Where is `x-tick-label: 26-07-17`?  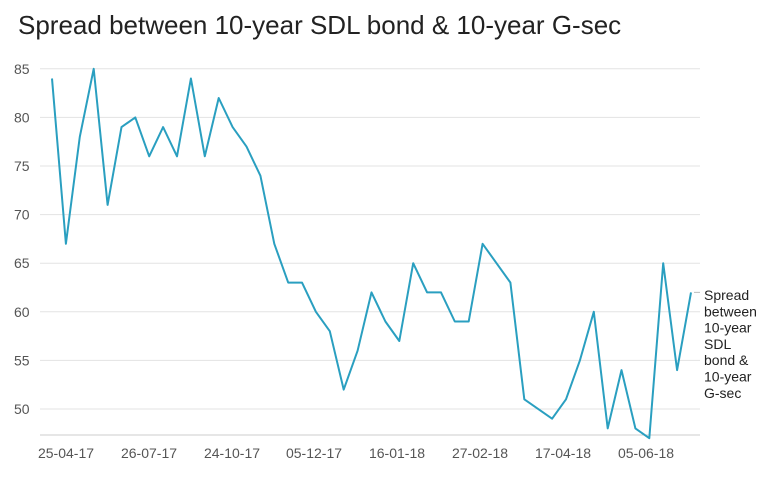 x-tick-label: 26-07-17 is located at coordinates (149, 453).